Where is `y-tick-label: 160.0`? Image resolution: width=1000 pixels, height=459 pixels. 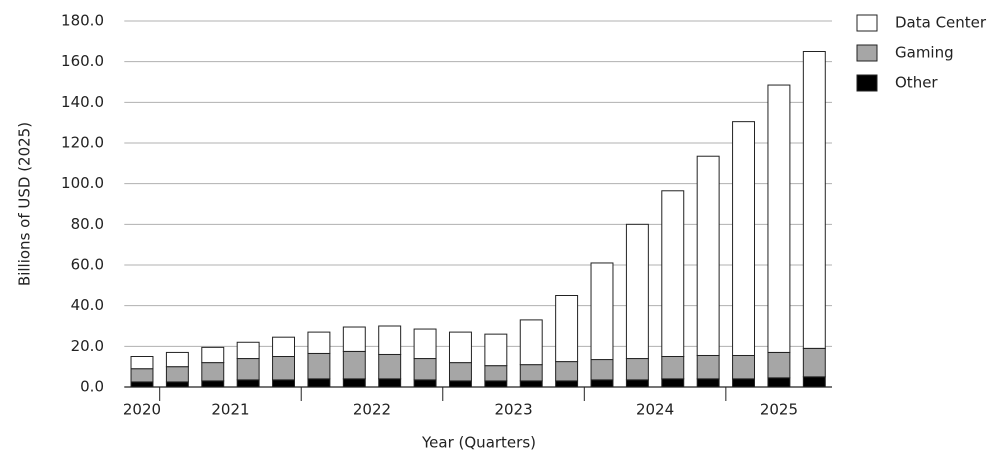 y-tick-label: 160.0 is located at coordinates (82, 61).